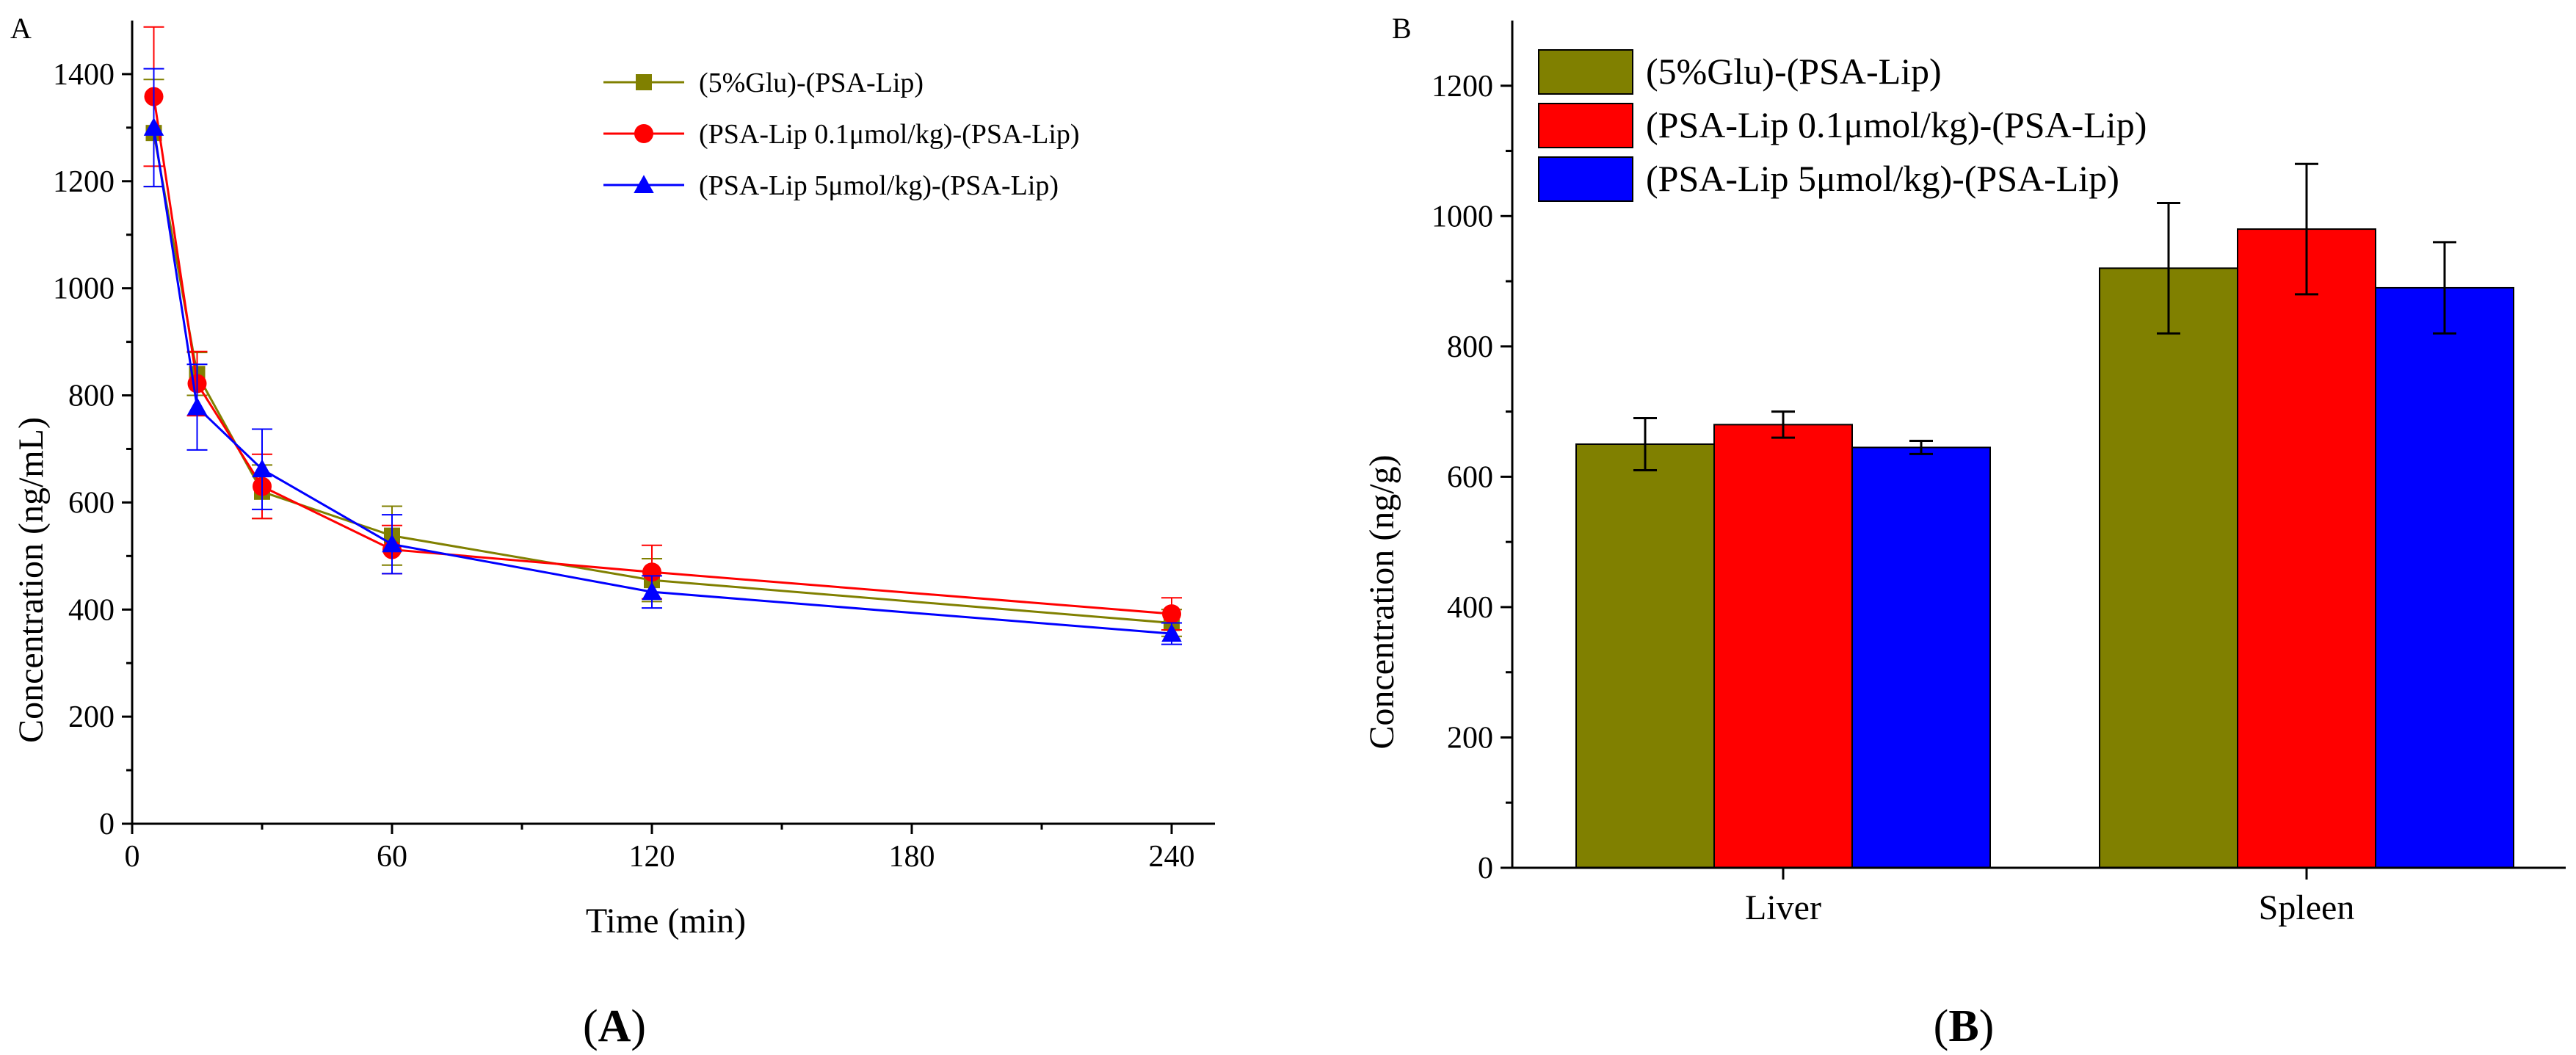  I want to click on chart-a-xtick-label: 60, so click(392, 857).